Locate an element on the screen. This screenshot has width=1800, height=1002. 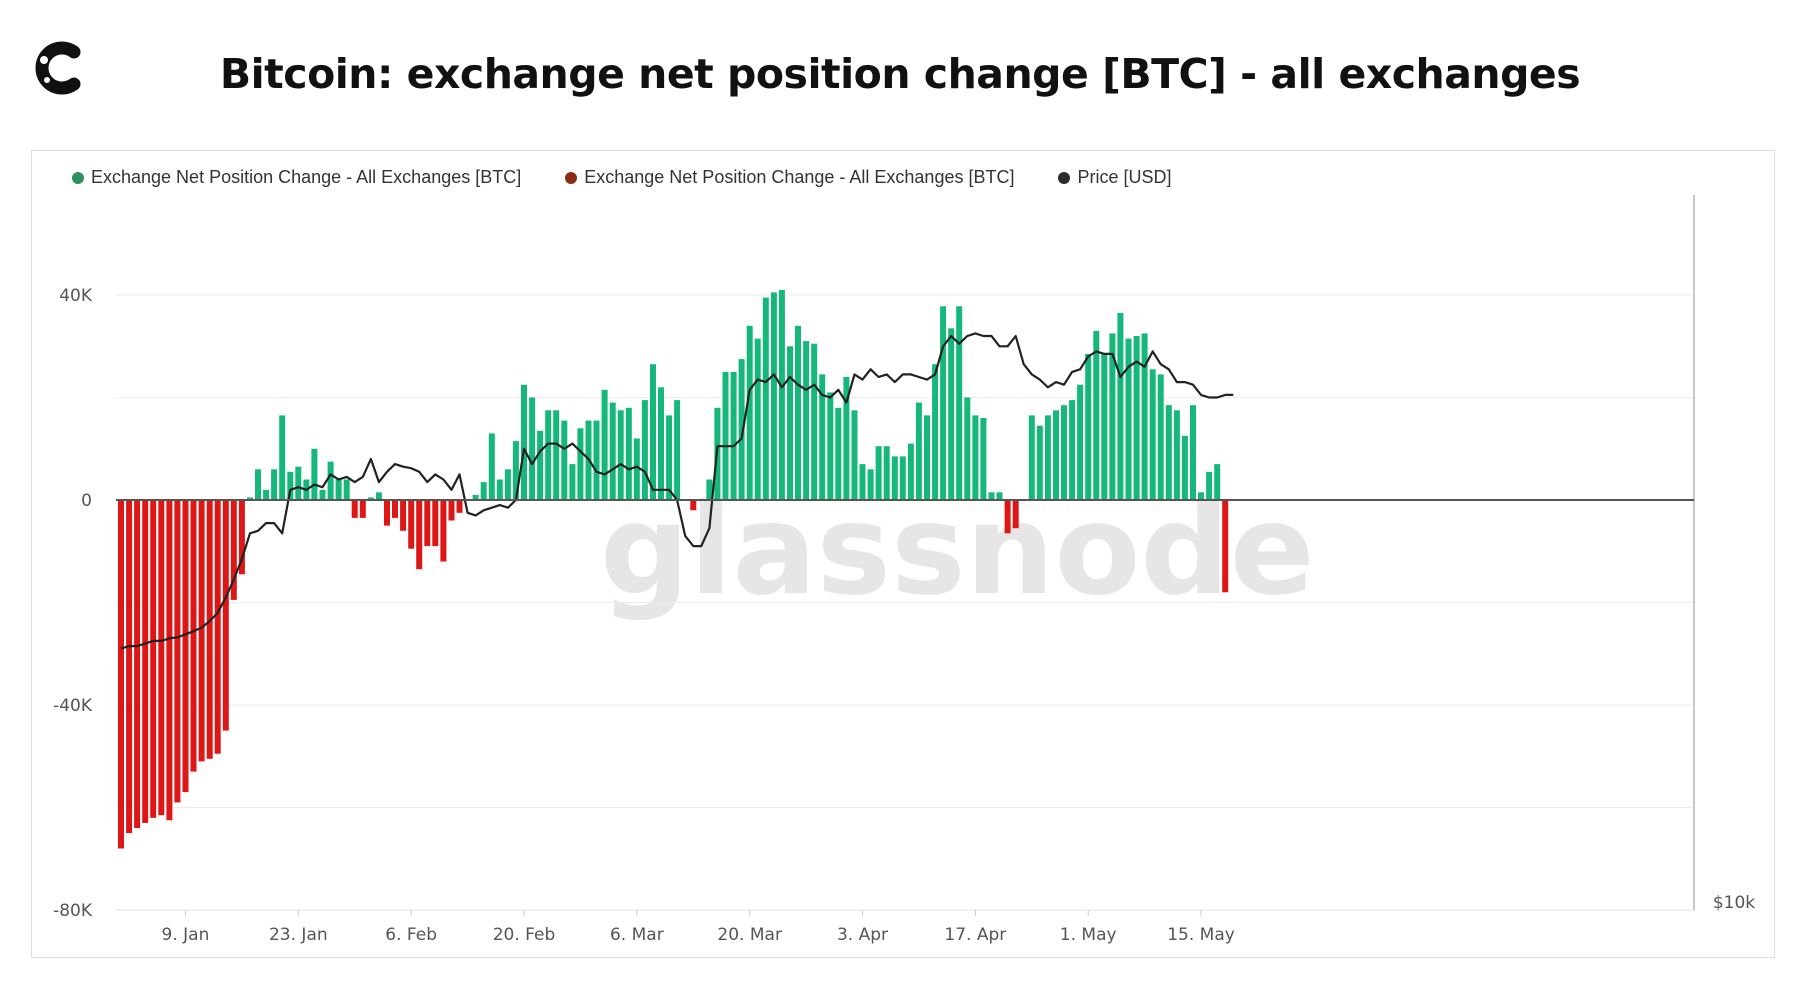
x-tick-label: 20. Mar is located at coordinates (749, 935).